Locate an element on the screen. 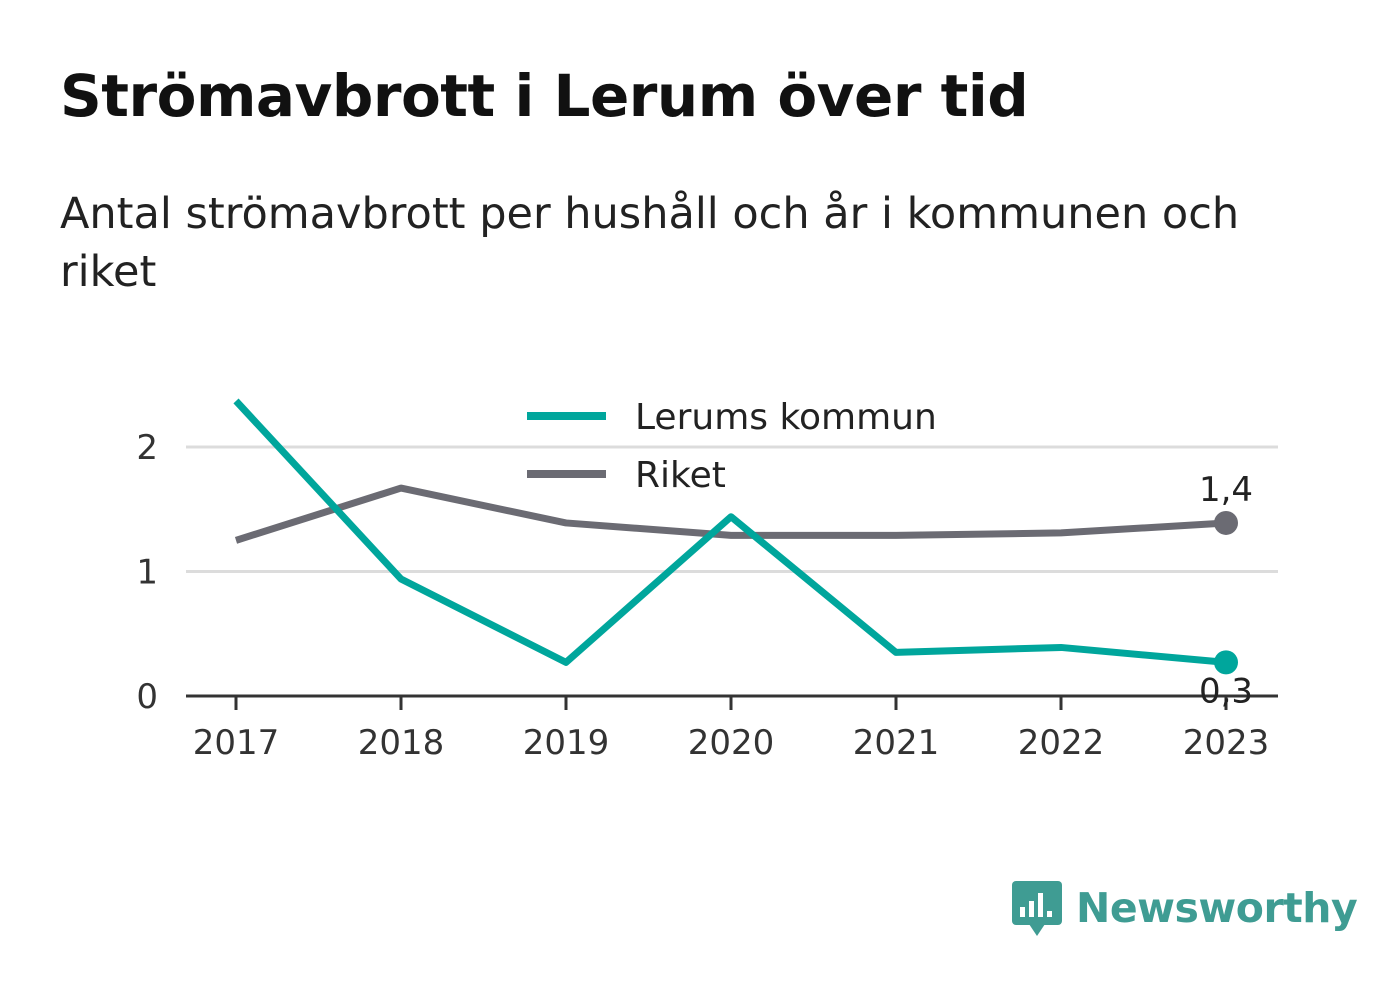 The width and height of the screenshot is (1382, 999). y-axis: 0 1 2 is located at coordinates (147, 572).